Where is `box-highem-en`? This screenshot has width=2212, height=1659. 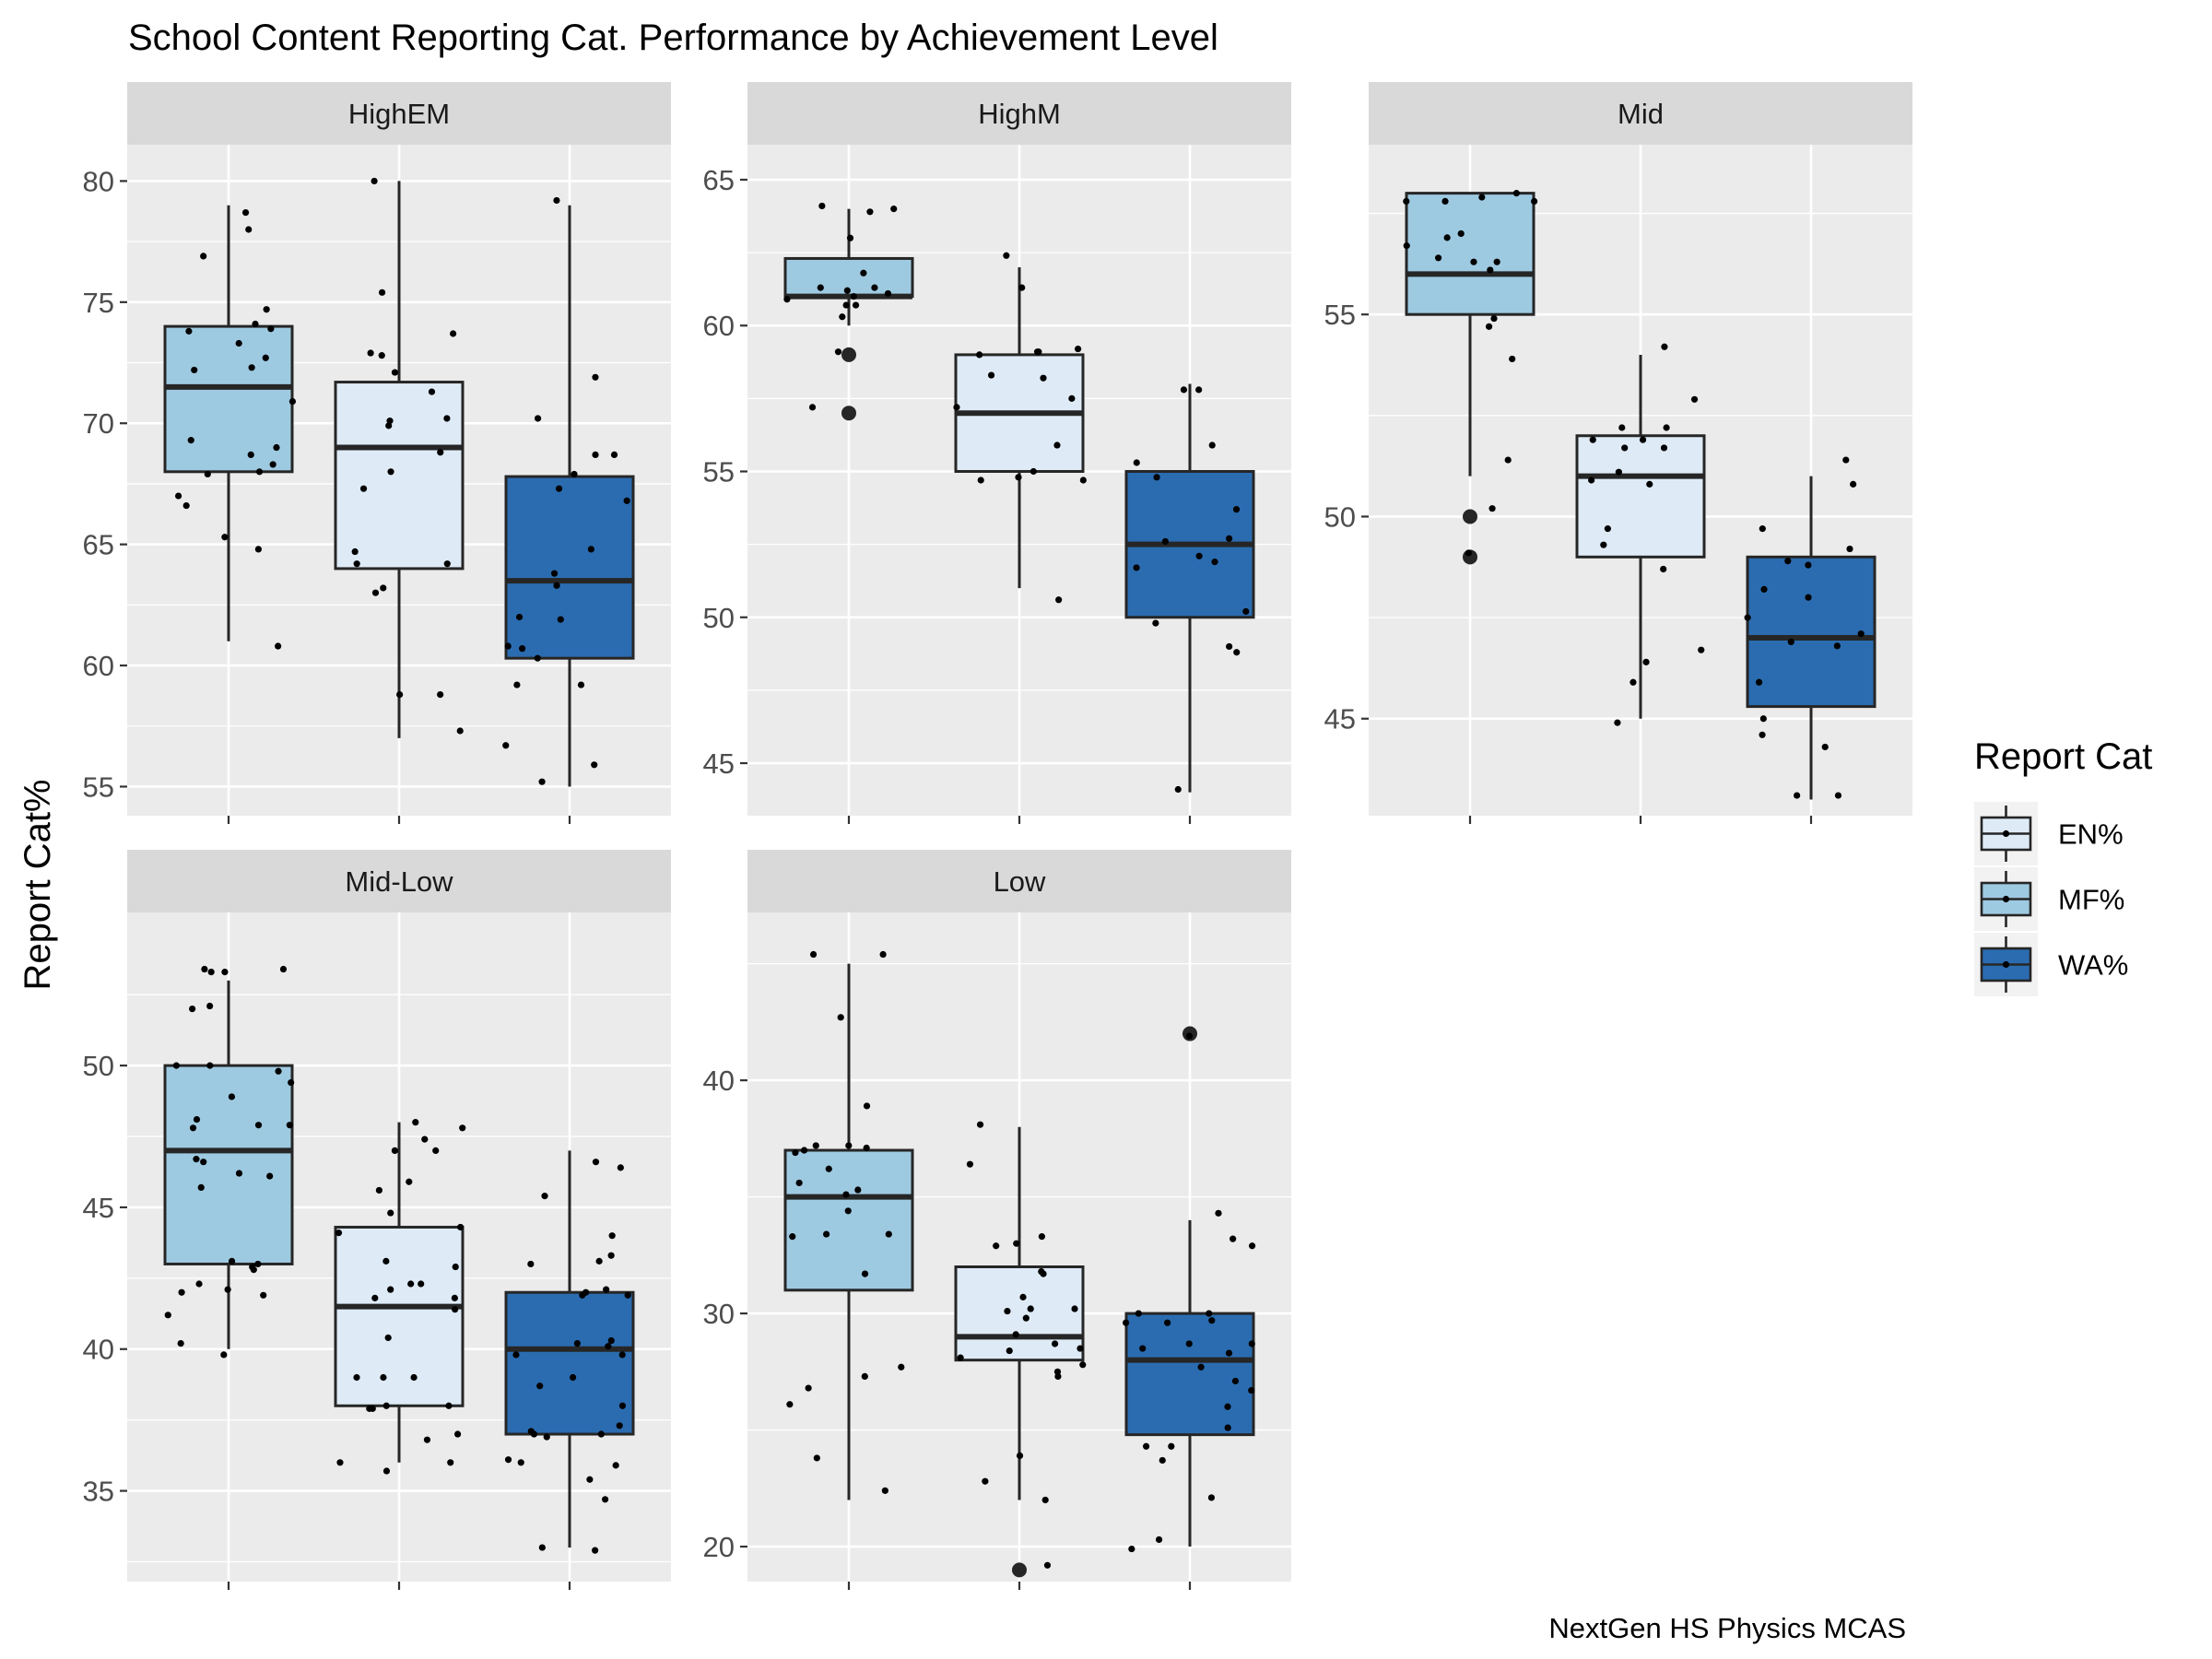
box-highem-en is located at coordinates (399, 457).